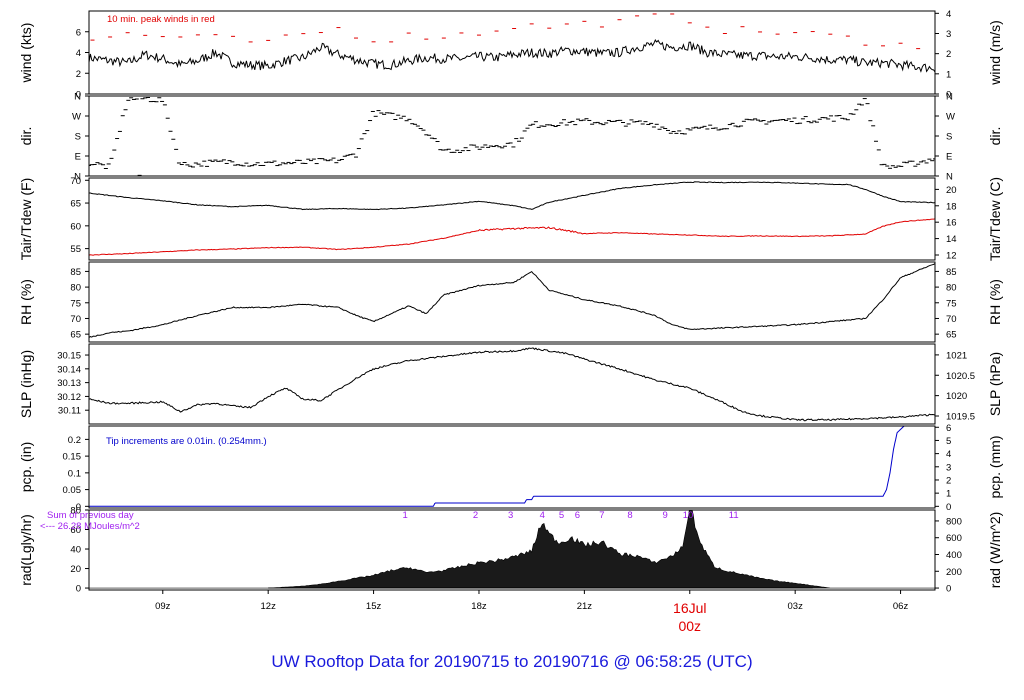 This screenshot has height=700, width=1024. Describe the element at coordinates (69, 356) in the screenshot. I see `left-tick-label: 30.15` at that location.